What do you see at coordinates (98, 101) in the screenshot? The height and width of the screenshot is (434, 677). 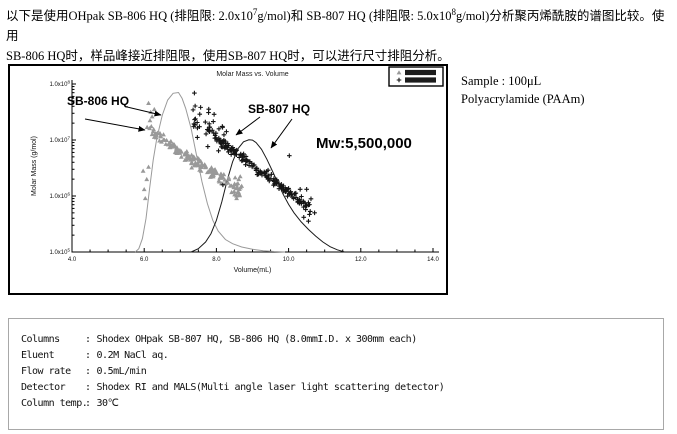 I see `annotation-text: SB-806 HQ` at bounding box center [98, 101].